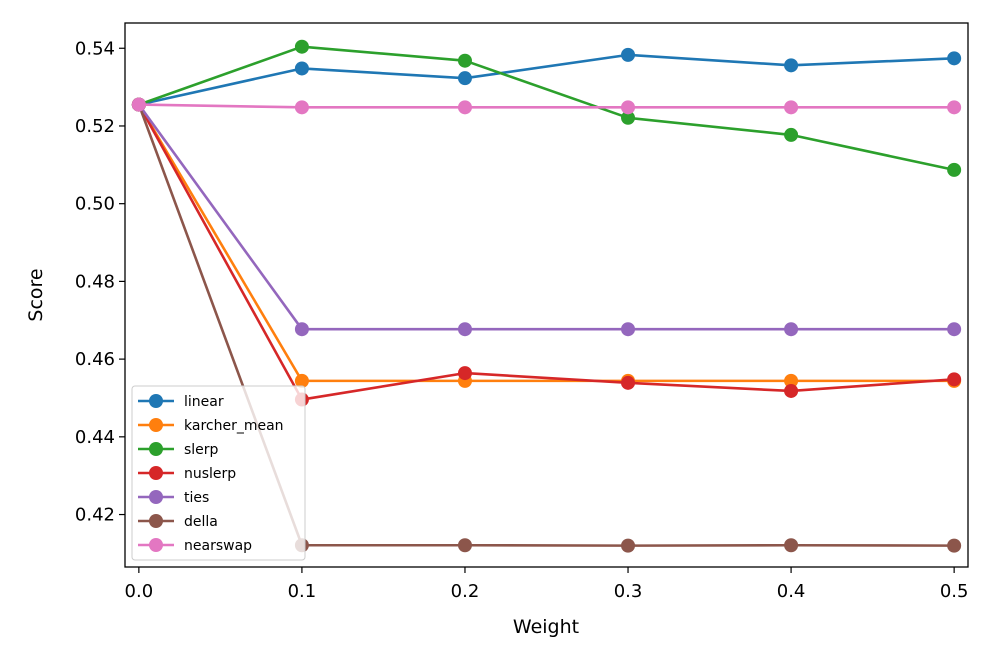 The width and height of the screenshot is (997, 664). What do you see at coordinates (546, 627) in the screenshot?
I see `x-axis-title: Weight` at bounding box center [546, 627].